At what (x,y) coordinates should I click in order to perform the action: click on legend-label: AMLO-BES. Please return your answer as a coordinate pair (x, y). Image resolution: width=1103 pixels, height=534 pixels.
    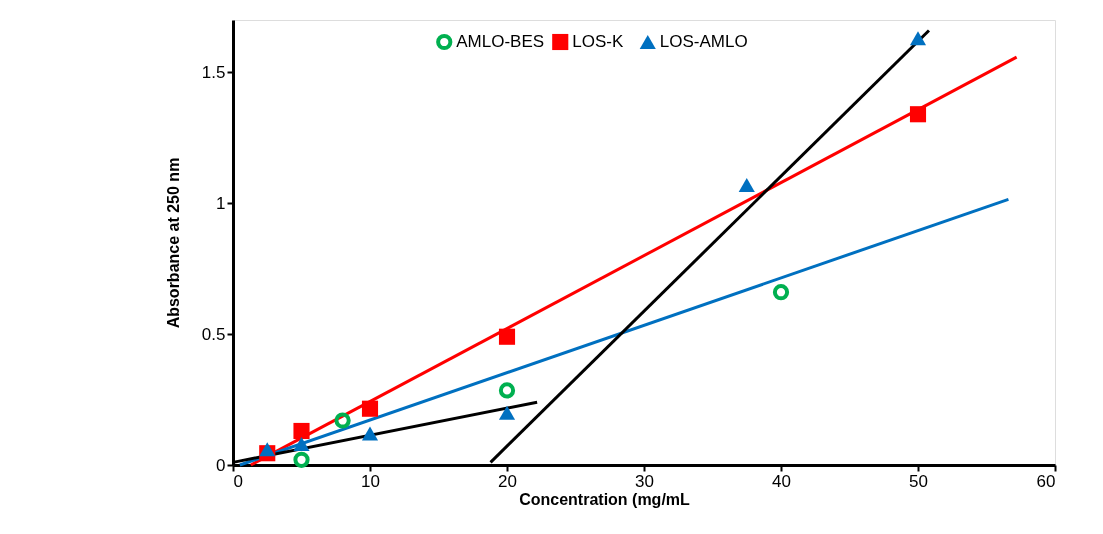
    Looking at the image, I should click on (500, 41).